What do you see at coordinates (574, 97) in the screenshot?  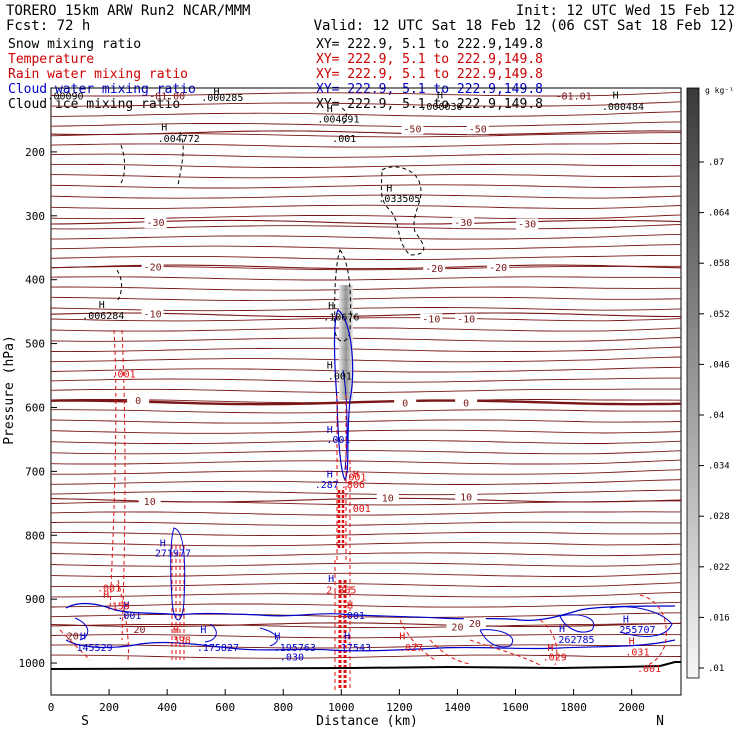 I see `top-temperature-label: -81.01` at bounding box center [574, 97].